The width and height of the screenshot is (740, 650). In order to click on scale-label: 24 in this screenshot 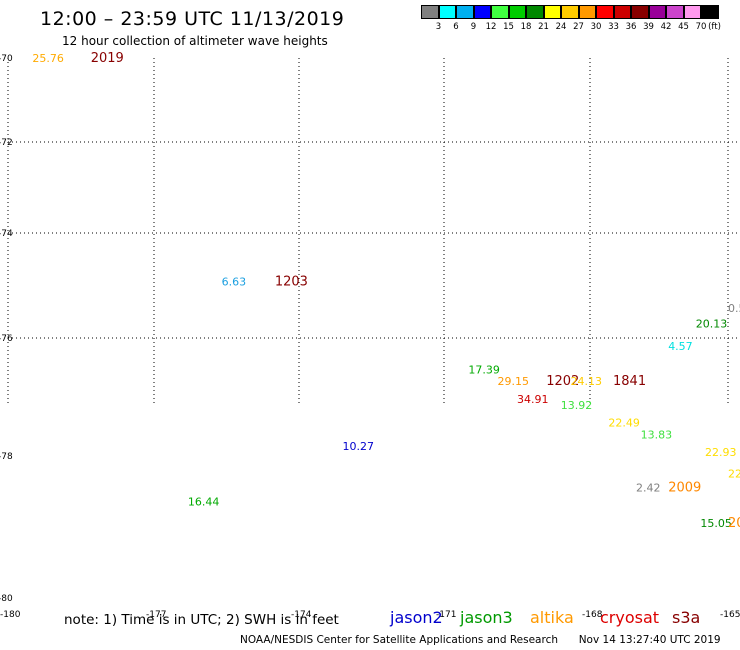, I will do `click(561, 27)`.